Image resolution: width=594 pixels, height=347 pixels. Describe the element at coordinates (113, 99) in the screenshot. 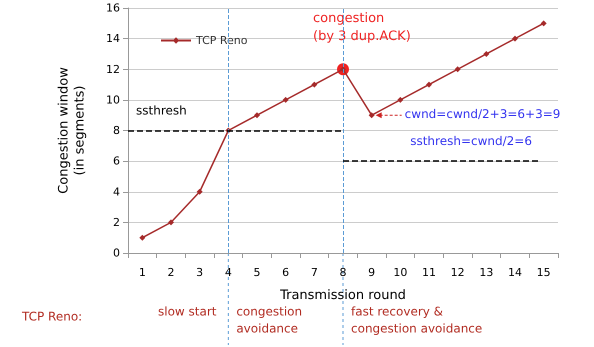

I see `y-tick-label: 10` at that location.